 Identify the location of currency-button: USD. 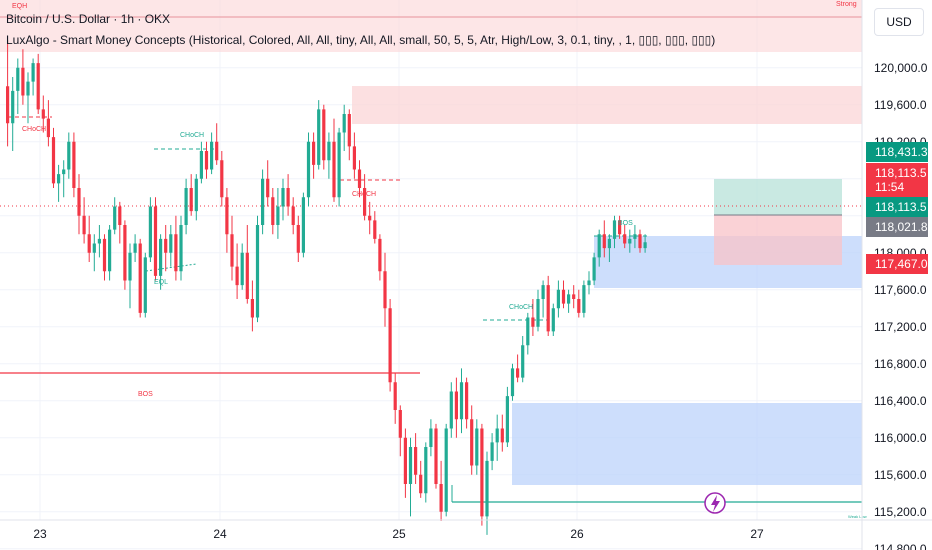
(899, 22).